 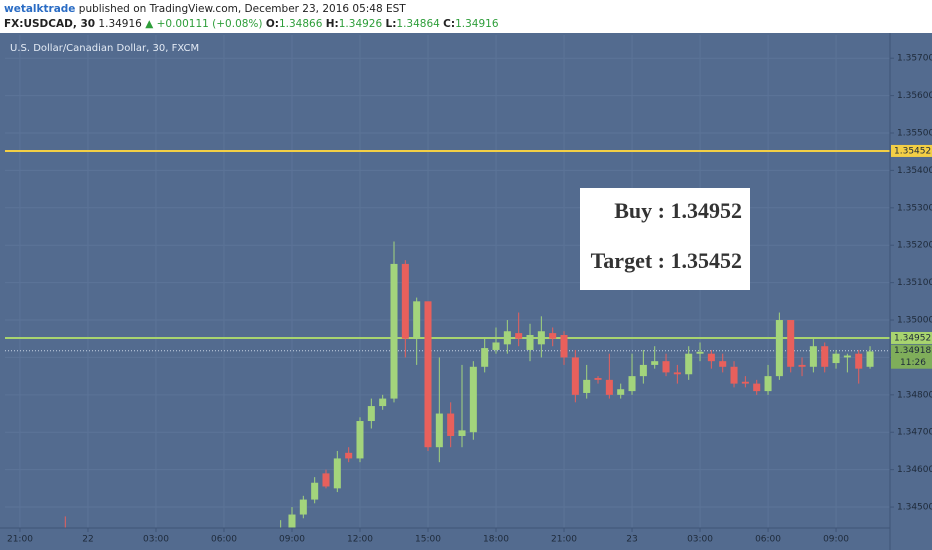 I want to click on y-tick-label: 1.35400, so click(x=914, y=171).